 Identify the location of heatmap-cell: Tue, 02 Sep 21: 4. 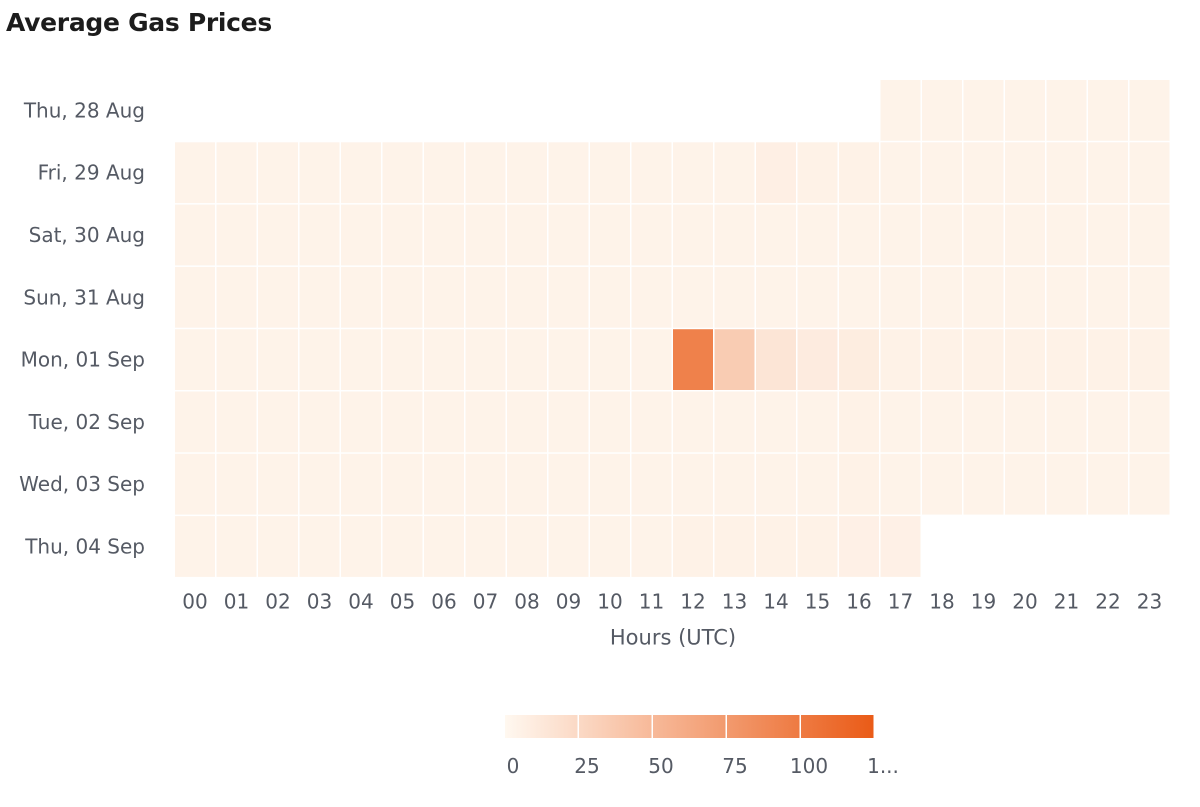
(1066, 422).